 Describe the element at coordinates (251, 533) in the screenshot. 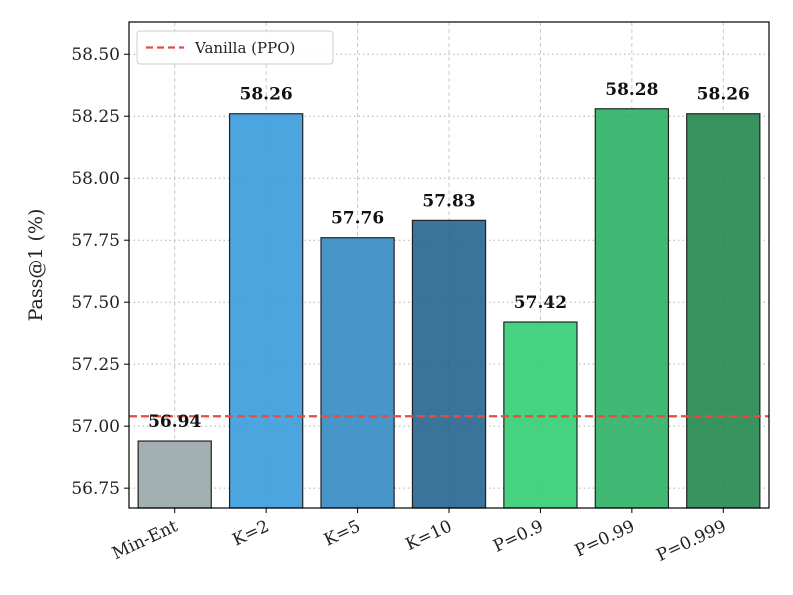

I see `x-tick-label: K=2` at that location.